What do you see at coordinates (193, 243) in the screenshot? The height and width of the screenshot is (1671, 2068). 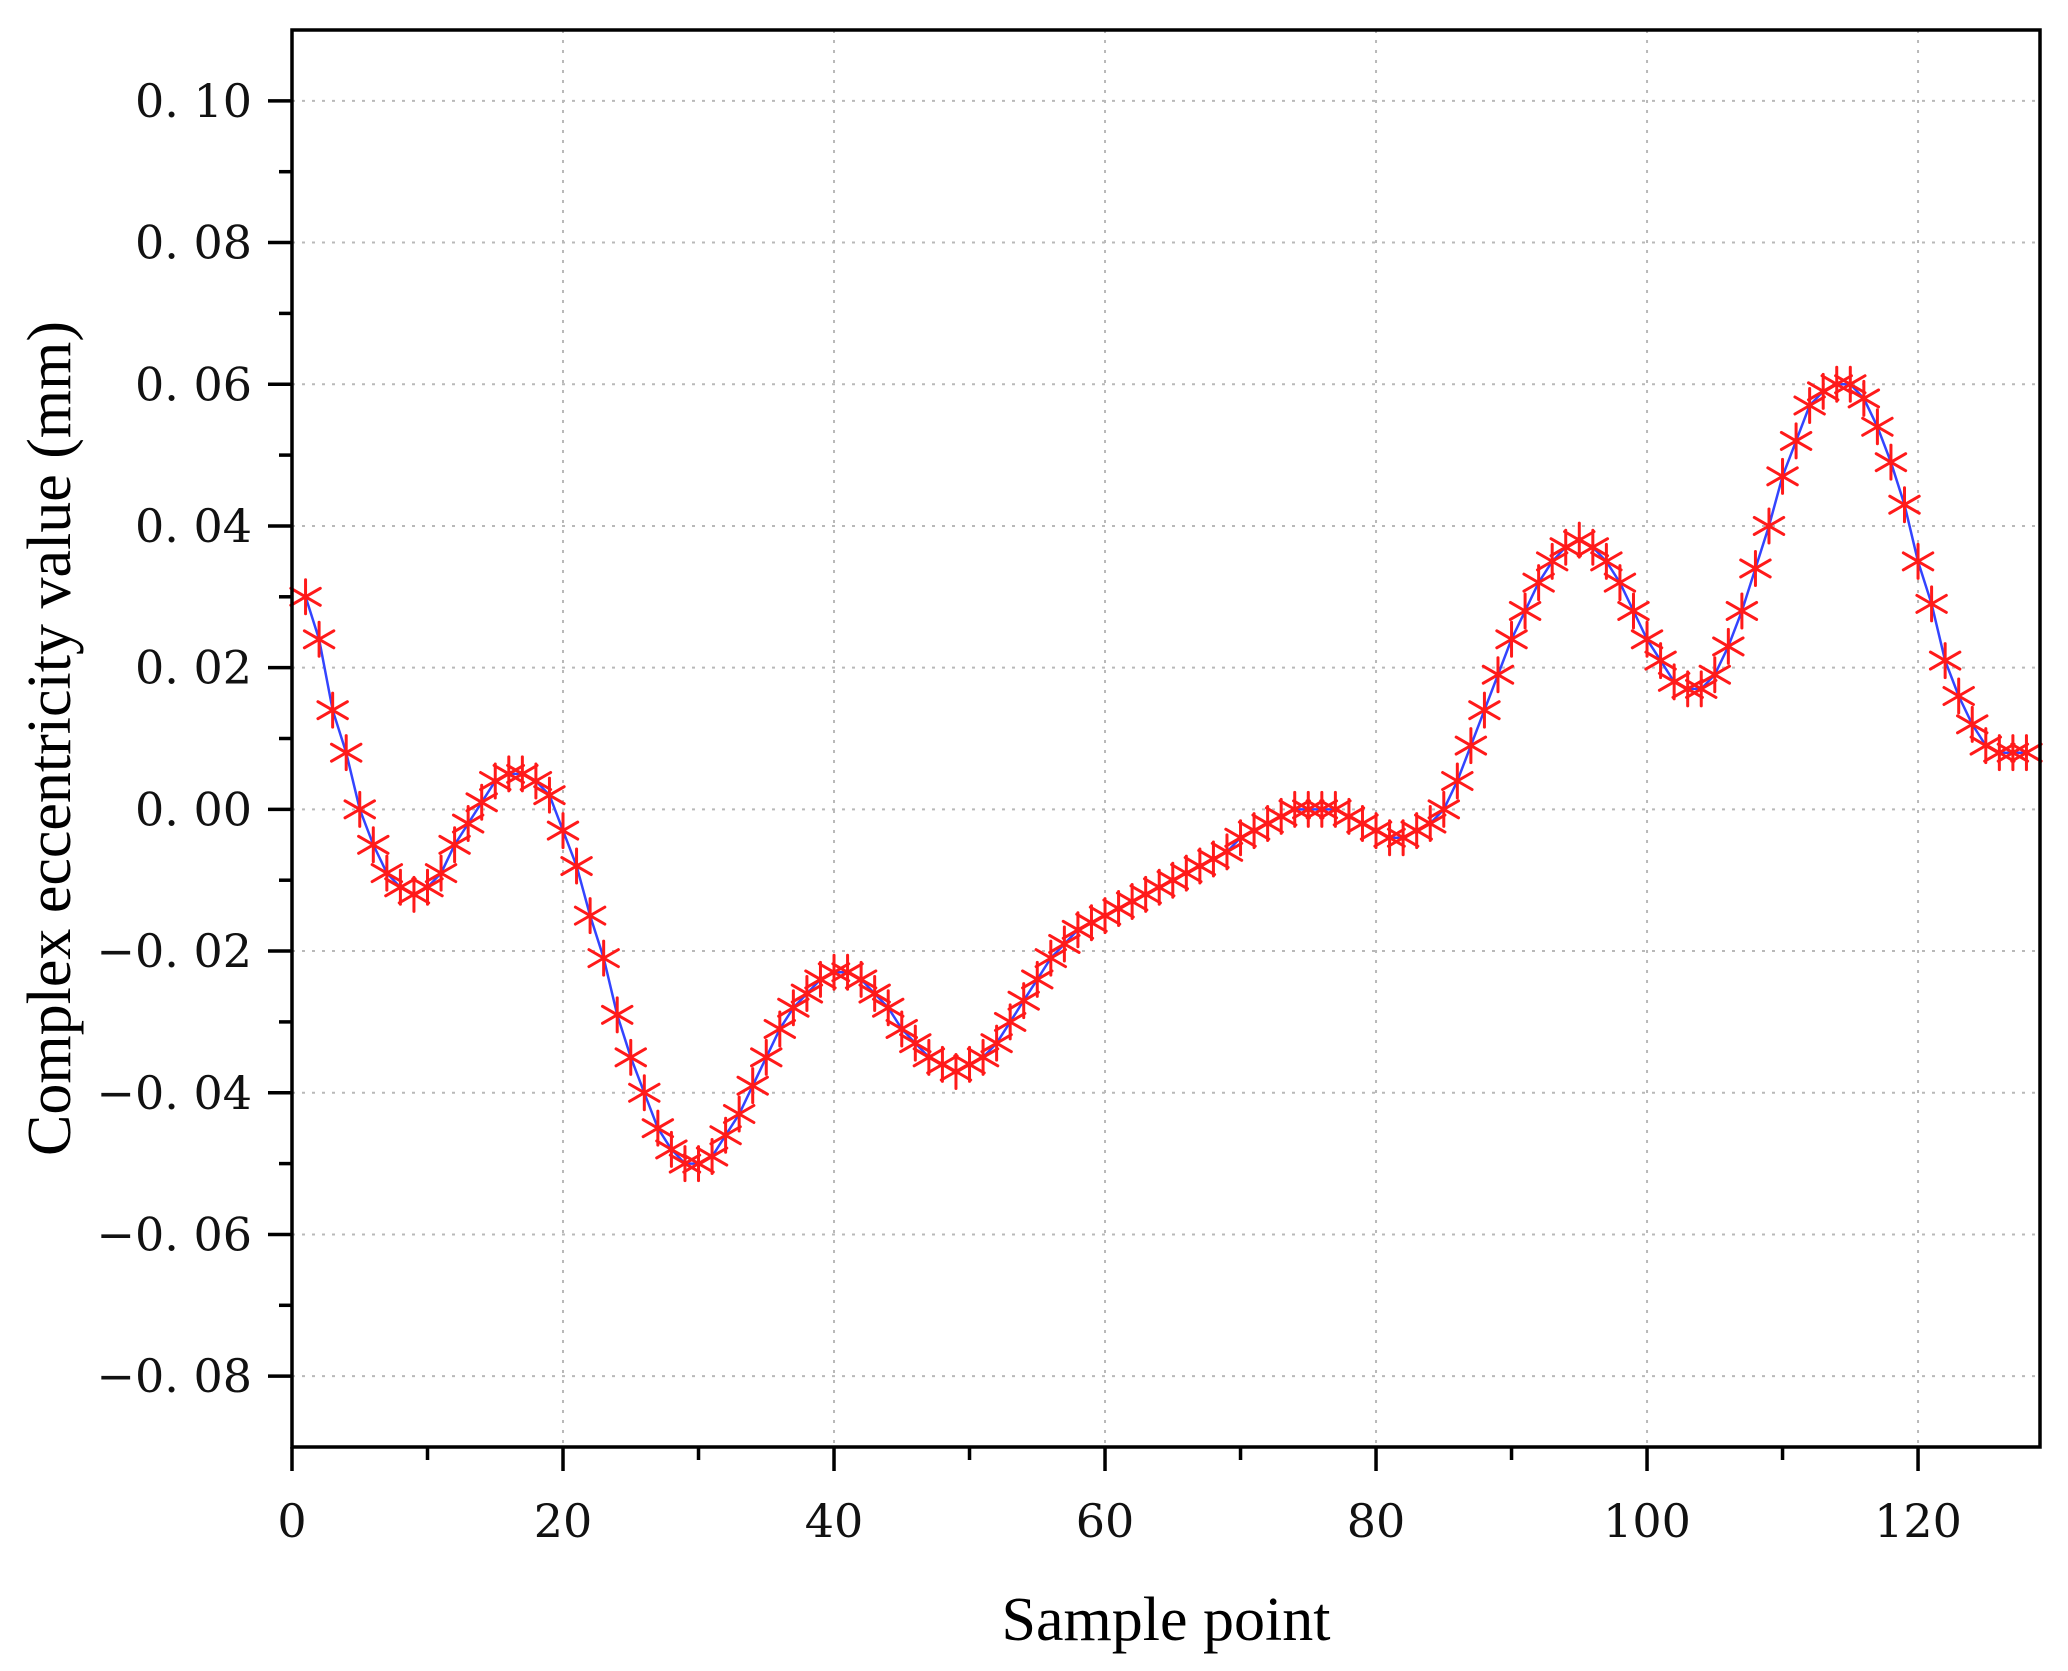 I see `y-tick-label: 0. 08` at bounding box center [193, 243].